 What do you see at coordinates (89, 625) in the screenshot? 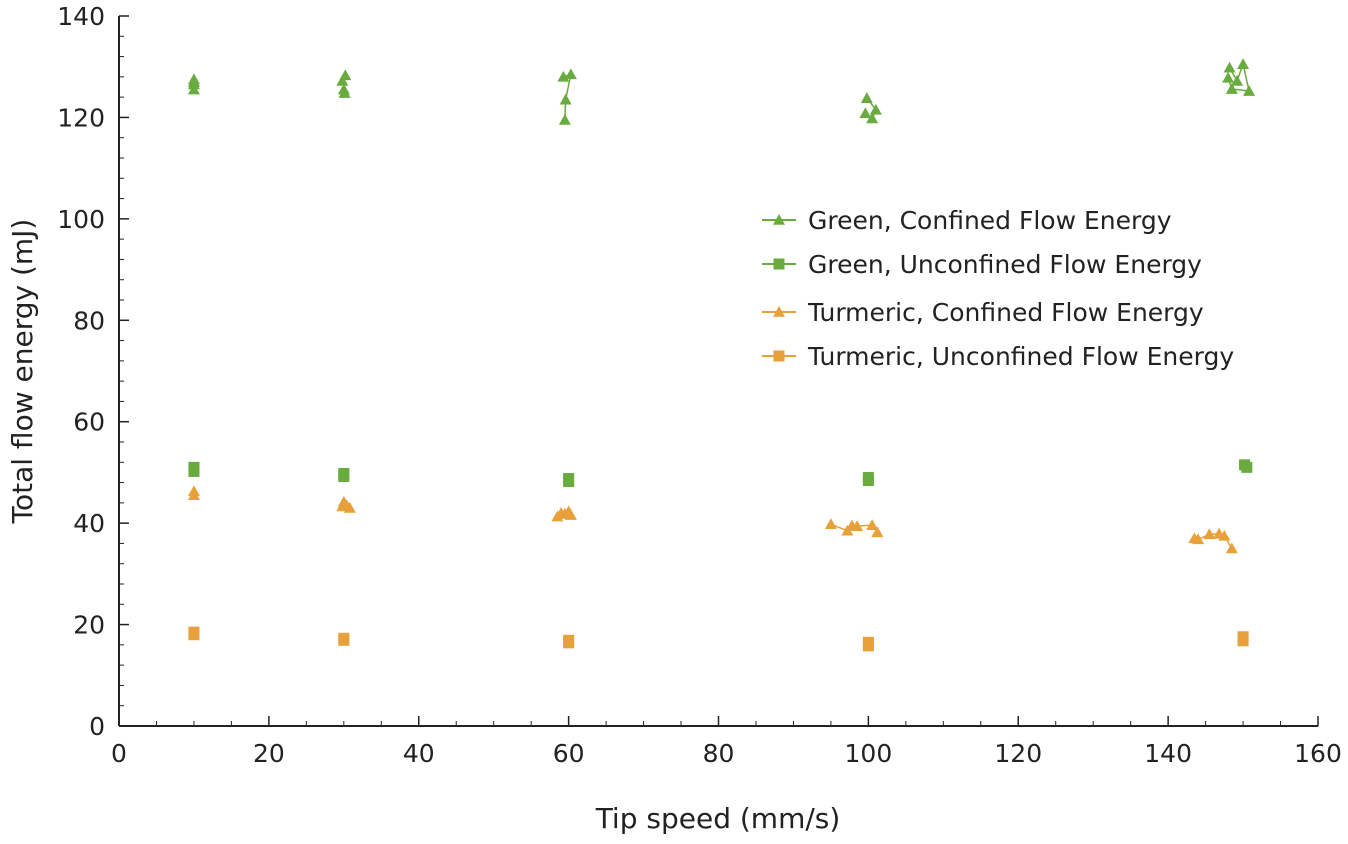
I see `y-tick-label: 20` at bounding box center [89, 625].